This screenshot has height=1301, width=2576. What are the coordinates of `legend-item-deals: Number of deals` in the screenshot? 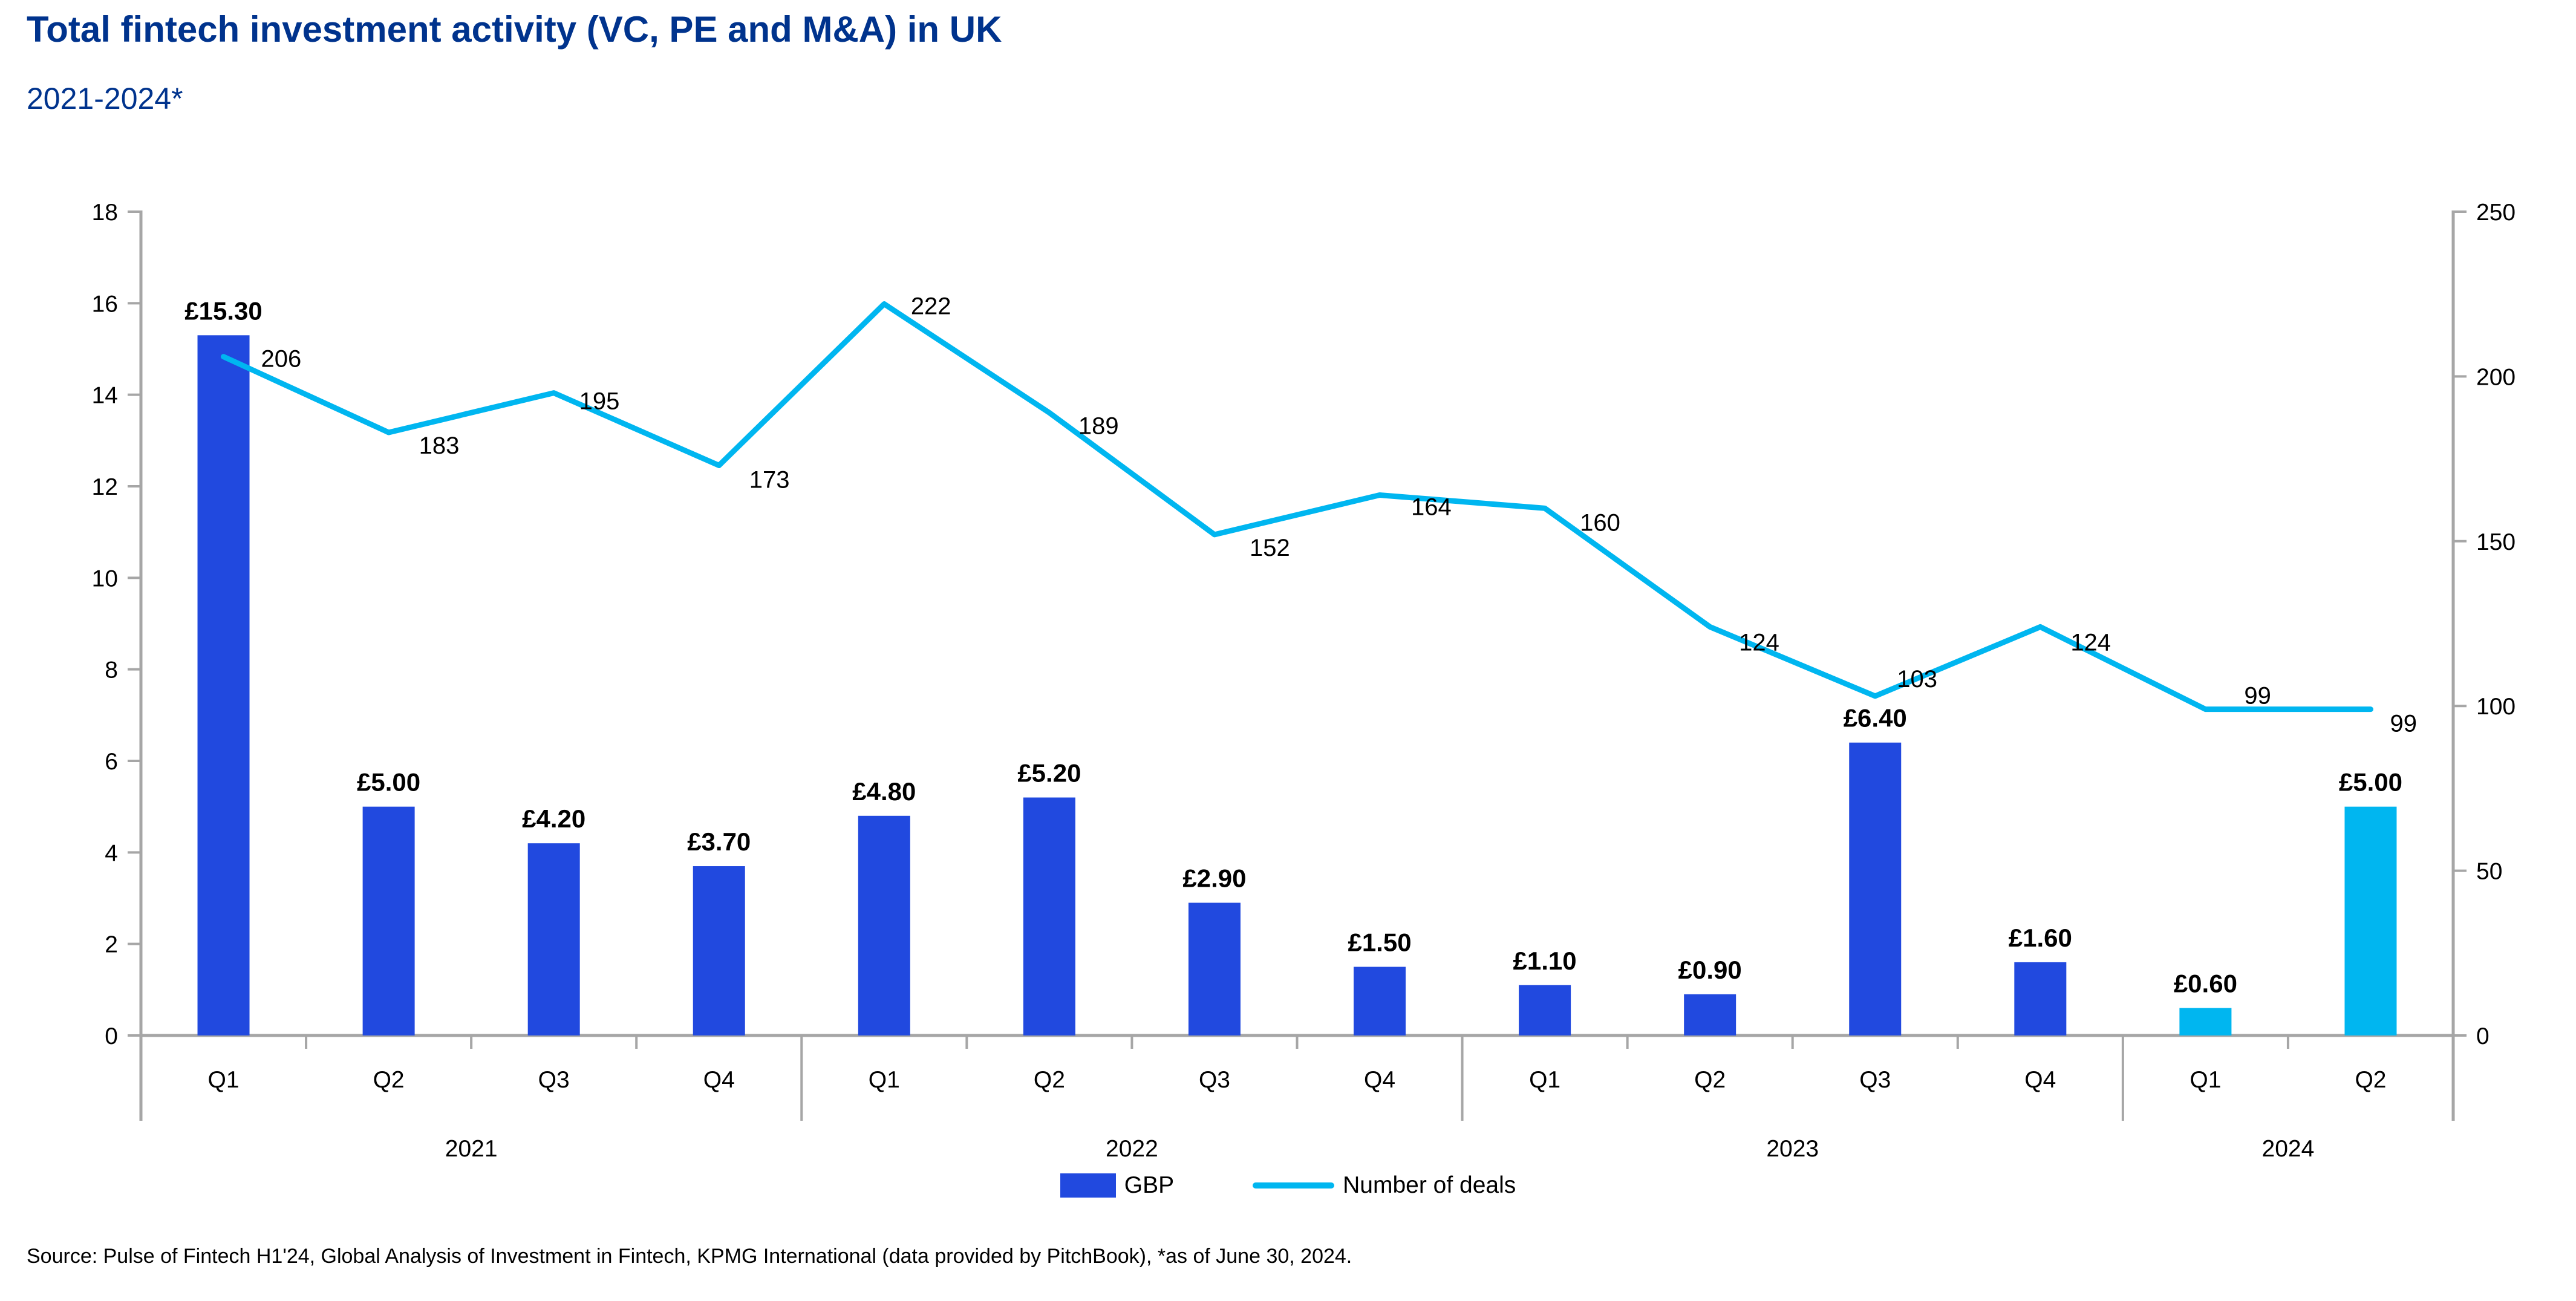 It's located at (1384, 1185).